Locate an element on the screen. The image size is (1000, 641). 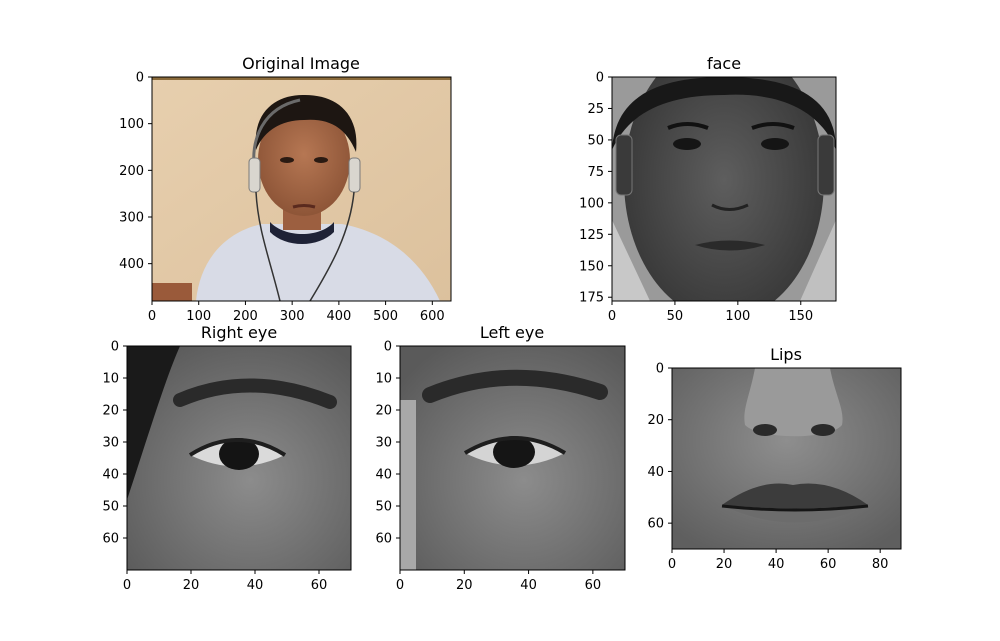
right-eye-image is located at coordinates (239, 458).